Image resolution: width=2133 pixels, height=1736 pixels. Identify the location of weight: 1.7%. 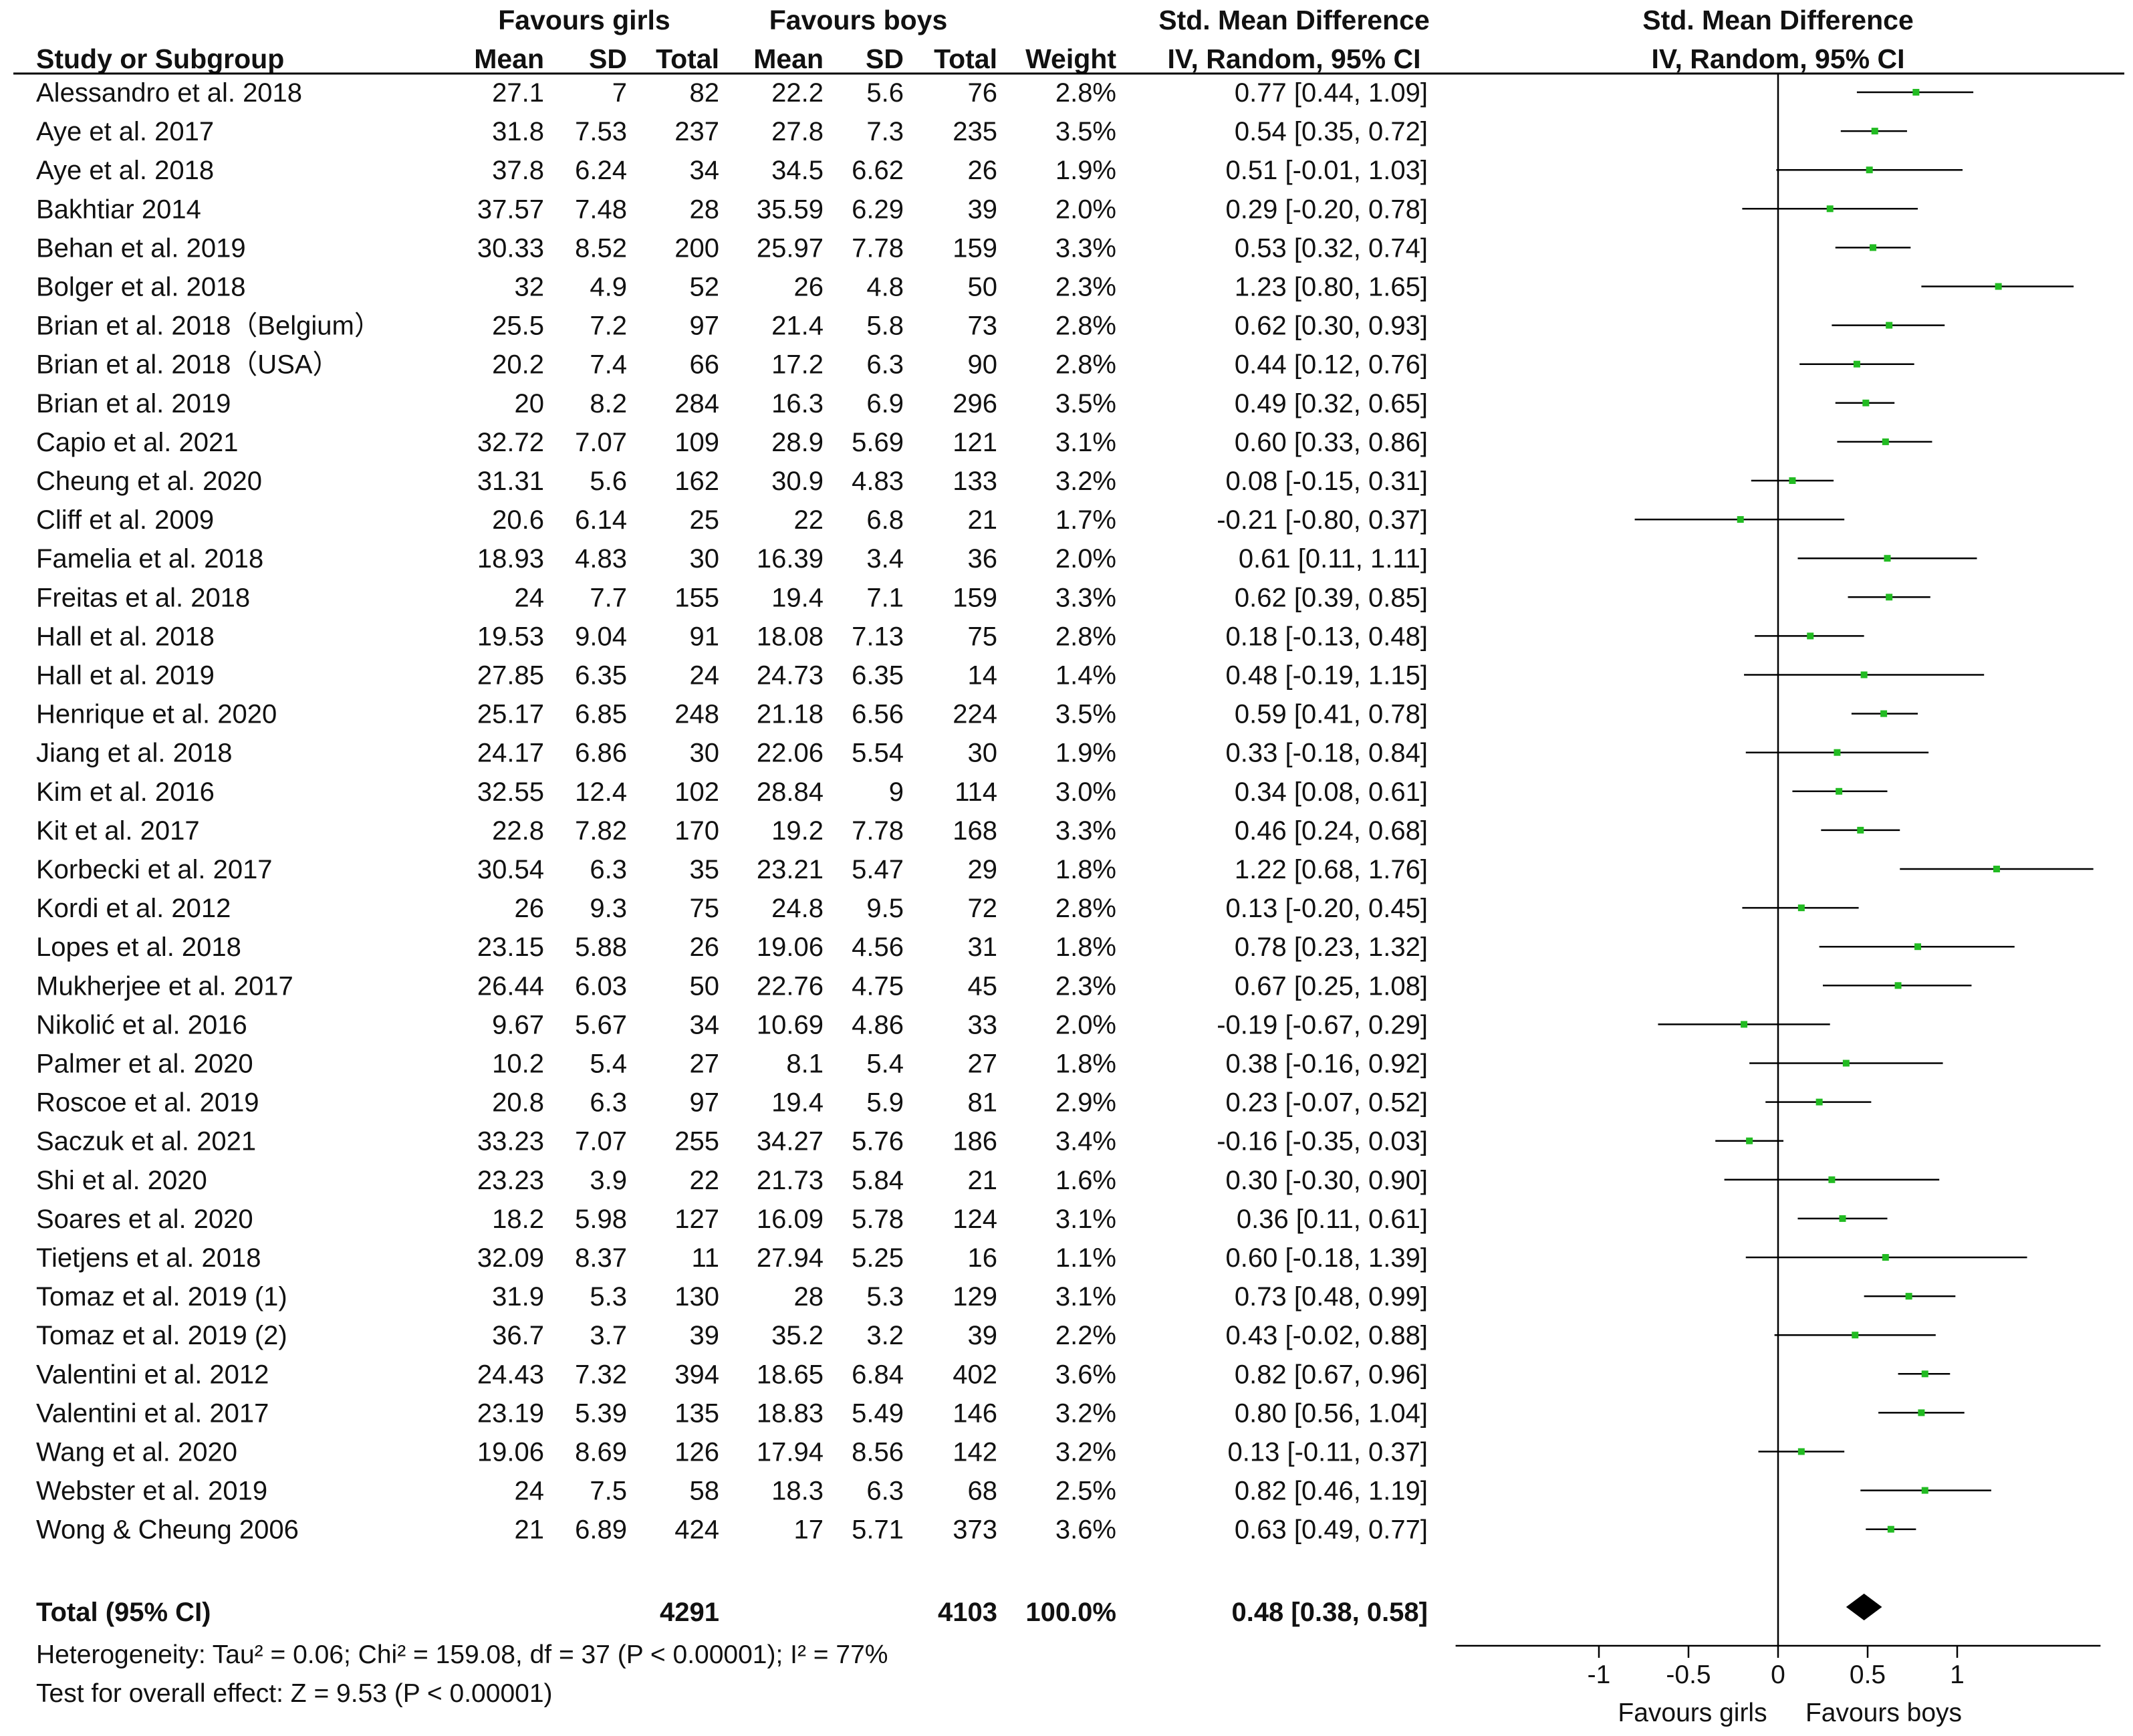
(1085, 520).